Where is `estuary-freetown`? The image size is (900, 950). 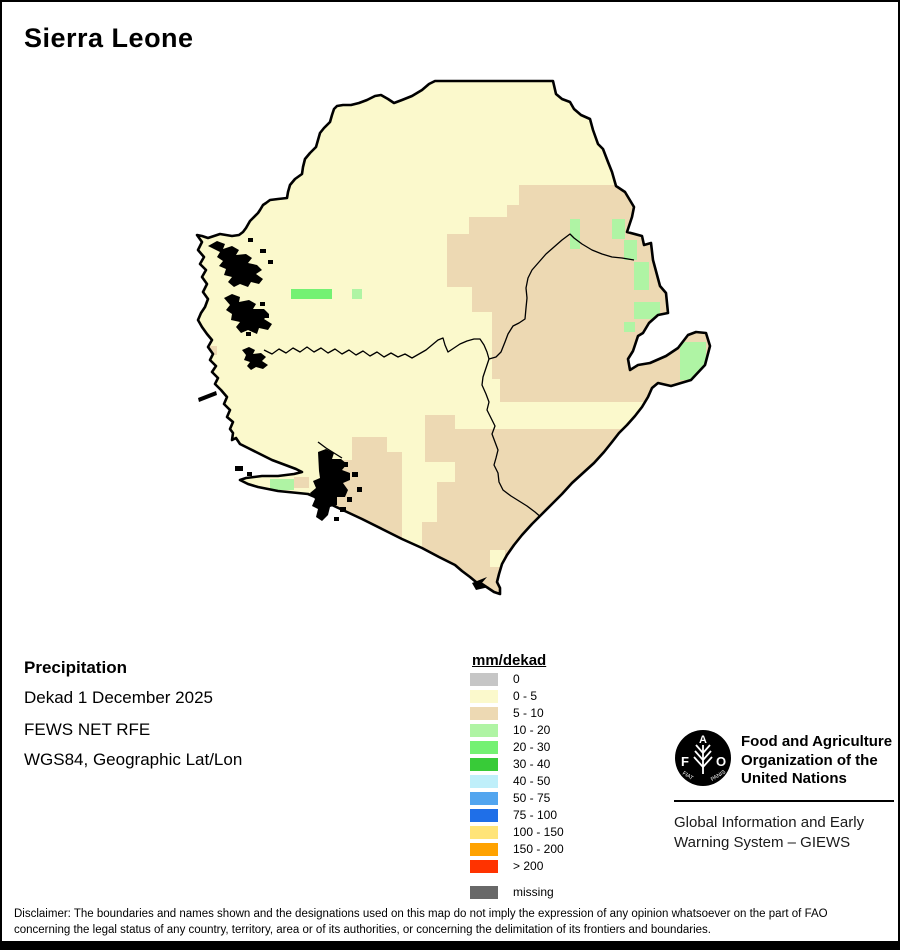 estuary-freetown is located at coordinates (330, 485).